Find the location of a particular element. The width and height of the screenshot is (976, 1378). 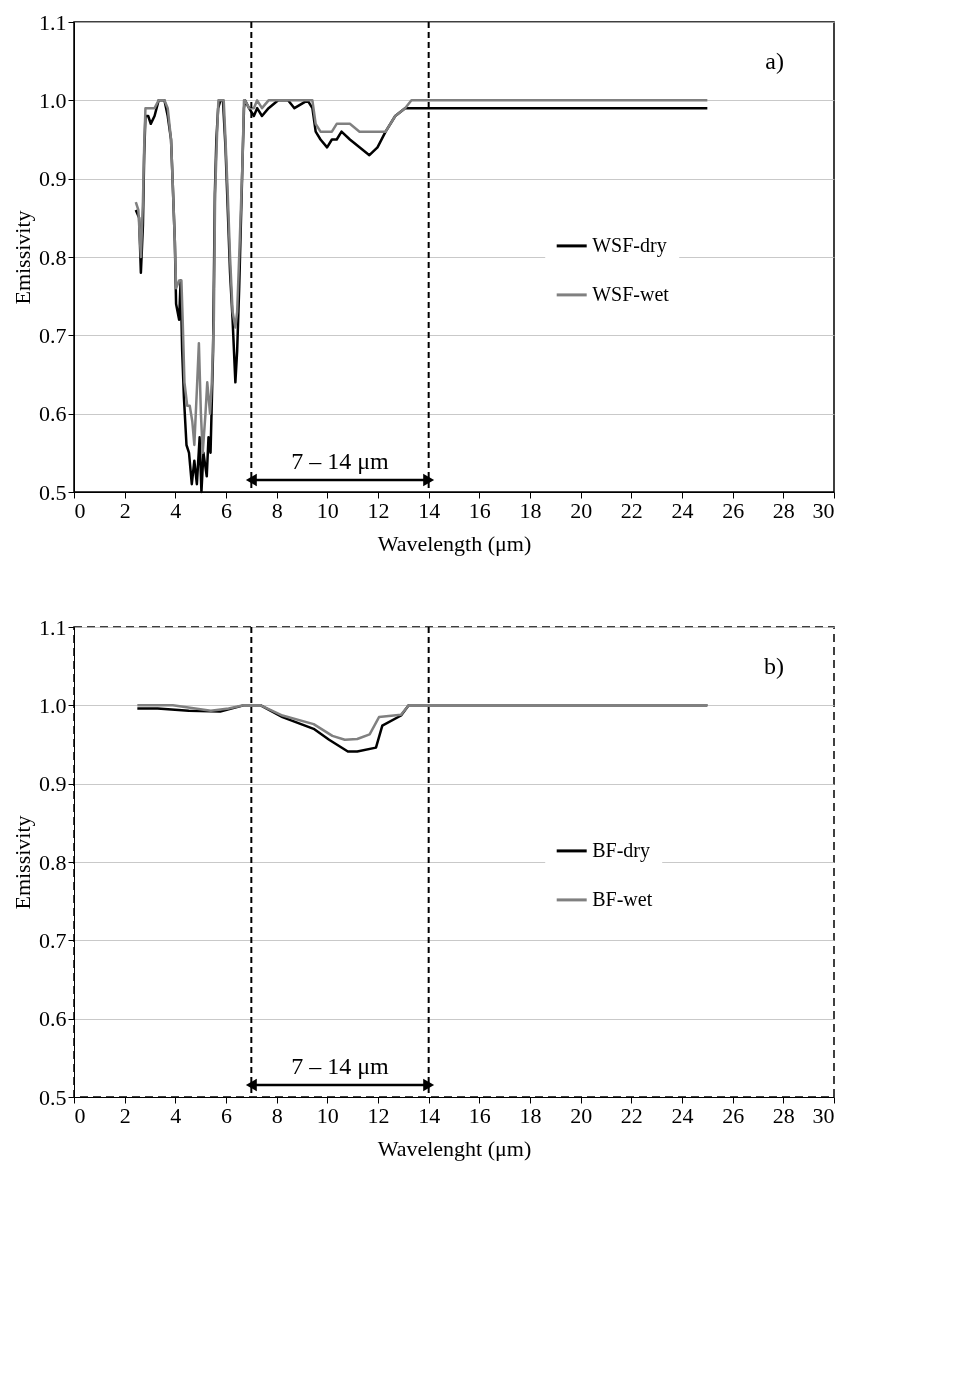

annotation: b) is located at coordinates (774, 666).